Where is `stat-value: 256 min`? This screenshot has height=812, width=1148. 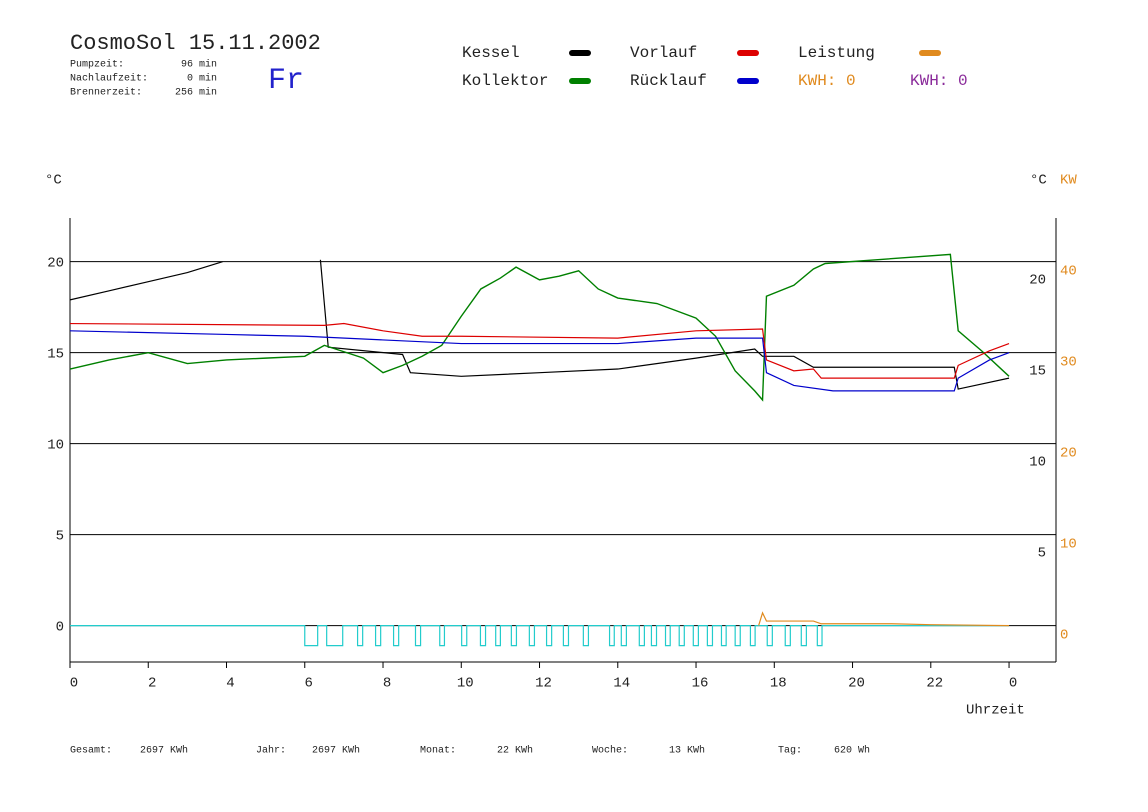
stat-value: 256 min is located at coordinates (196, 93).